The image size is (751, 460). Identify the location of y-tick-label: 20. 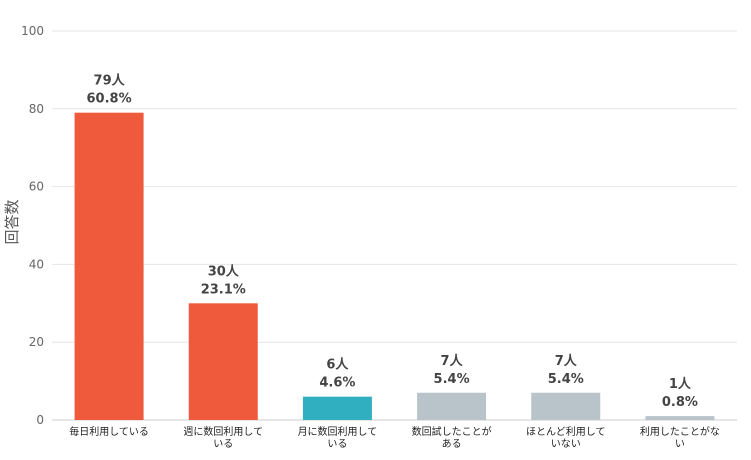
(36, 342).